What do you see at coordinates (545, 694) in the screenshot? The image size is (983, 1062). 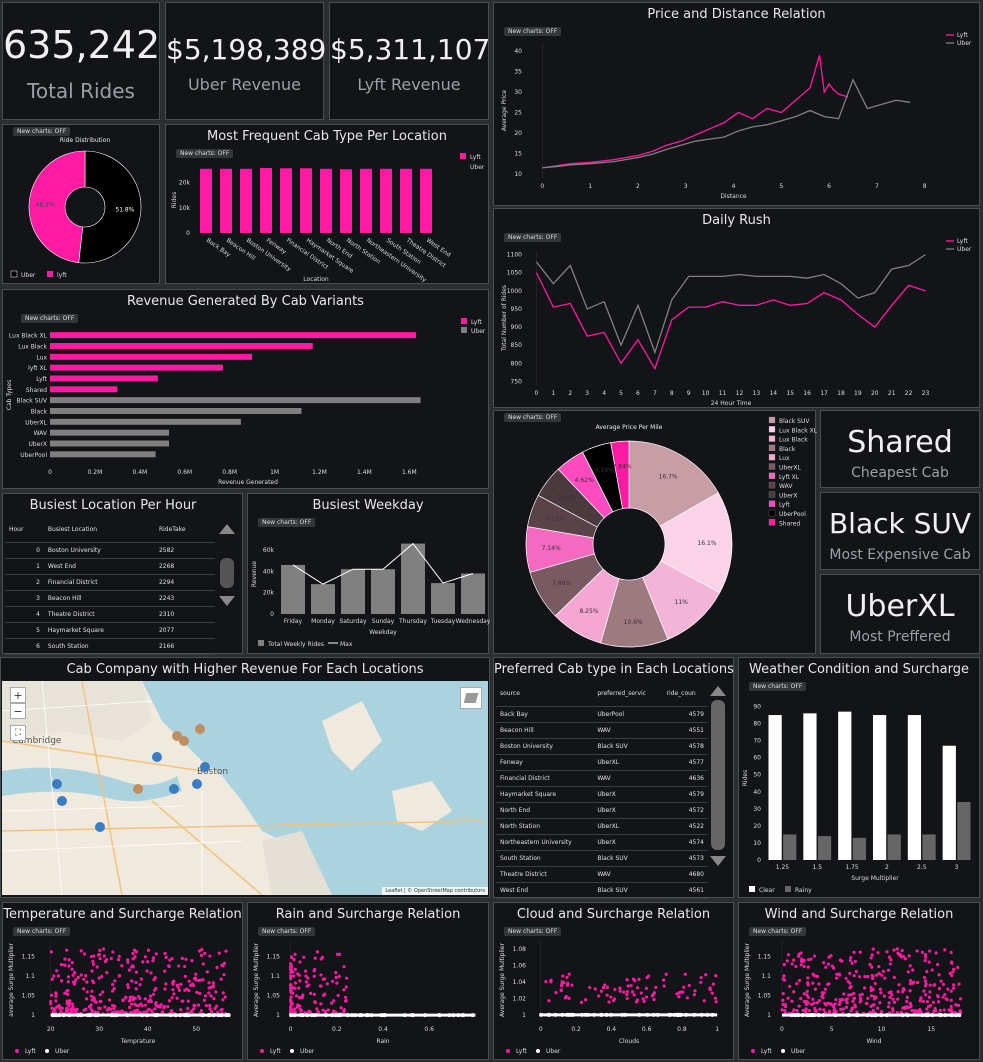 I see `column-header: source` at bounding box center [545, 694].